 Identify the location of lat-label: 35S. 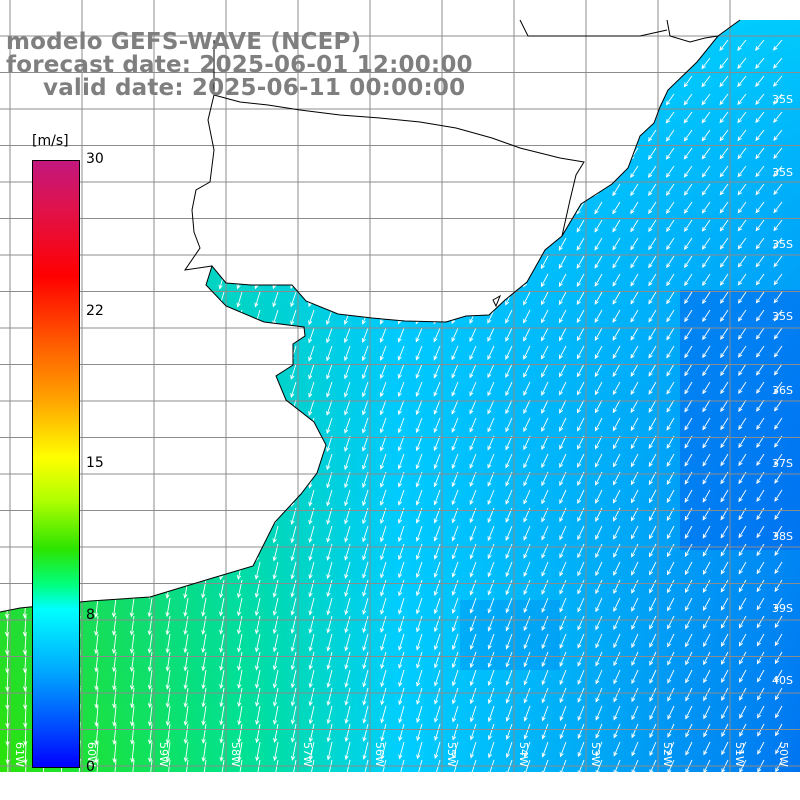
(782, 244).